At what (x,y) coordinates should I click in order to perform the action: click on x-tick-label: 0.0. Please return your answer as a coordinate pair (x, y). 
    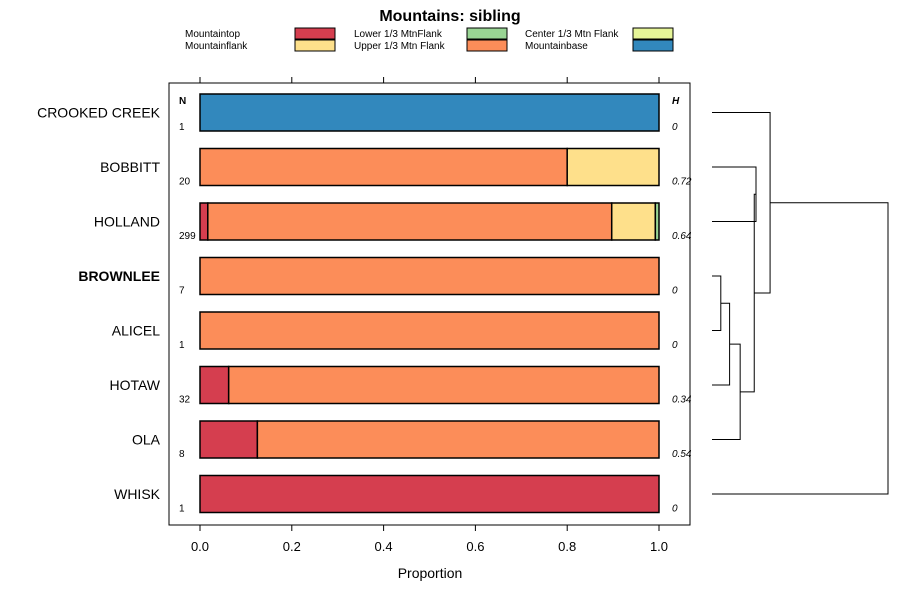
    Looking at the image, I should click on (200, 546).